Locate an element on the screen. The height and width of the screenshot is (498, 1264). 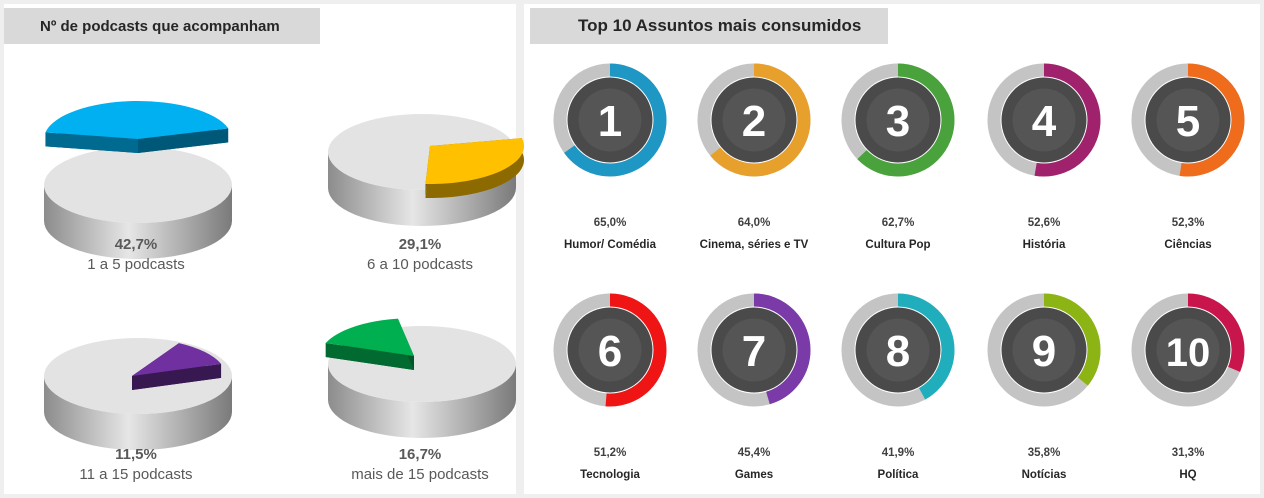
topic-name-8: Política is located at coordinates (898, 475).